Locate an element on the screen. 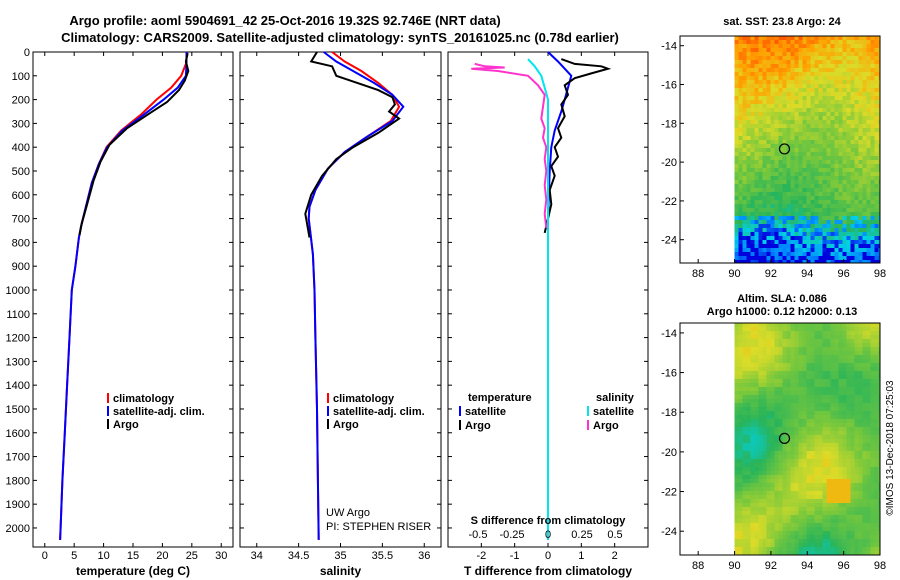 The width and height of the screenshot is (900, 580). legend-label: satellite-adj. clim. is located at coordinates (379, 412).